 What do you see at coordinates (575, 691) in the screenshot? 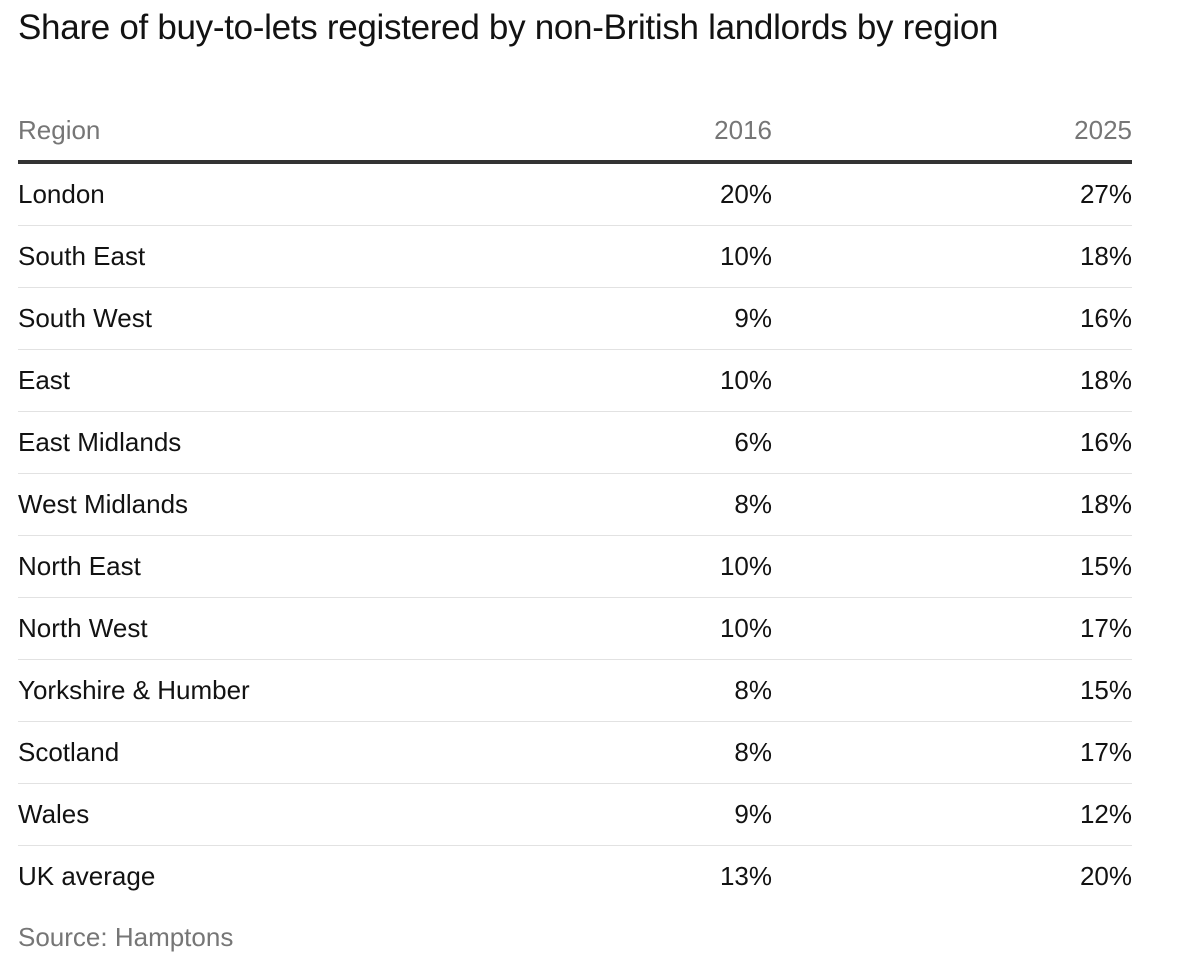
I see `table-row: Yorkshire & Humber 8% 15%` at bounding box center [575, 691].